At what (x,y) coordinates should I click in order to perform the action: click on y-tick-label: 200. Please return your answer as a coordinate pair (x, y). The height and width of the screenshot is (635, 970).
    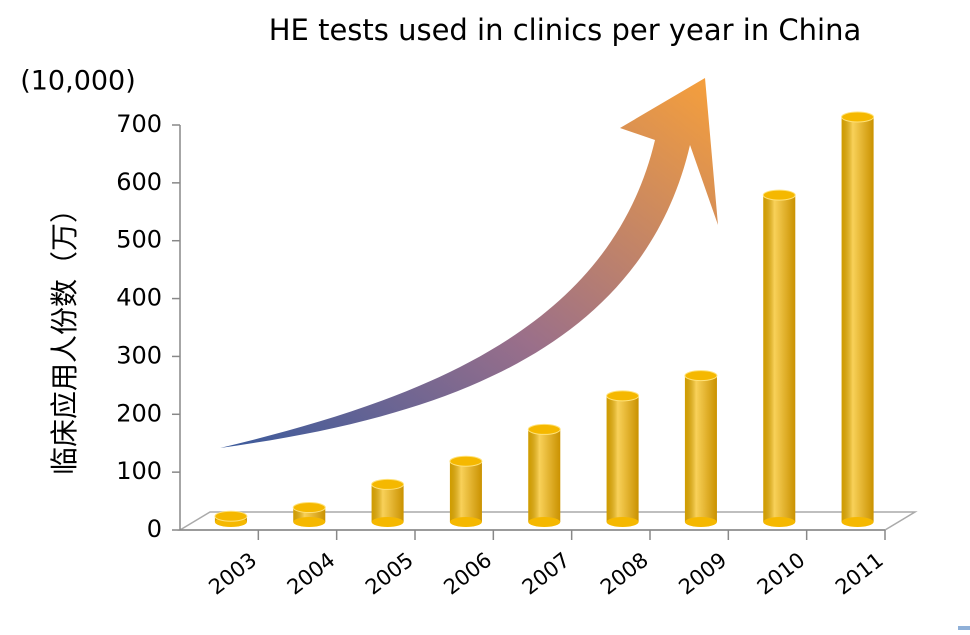
    Looking at the image, I should click on (139, 413).